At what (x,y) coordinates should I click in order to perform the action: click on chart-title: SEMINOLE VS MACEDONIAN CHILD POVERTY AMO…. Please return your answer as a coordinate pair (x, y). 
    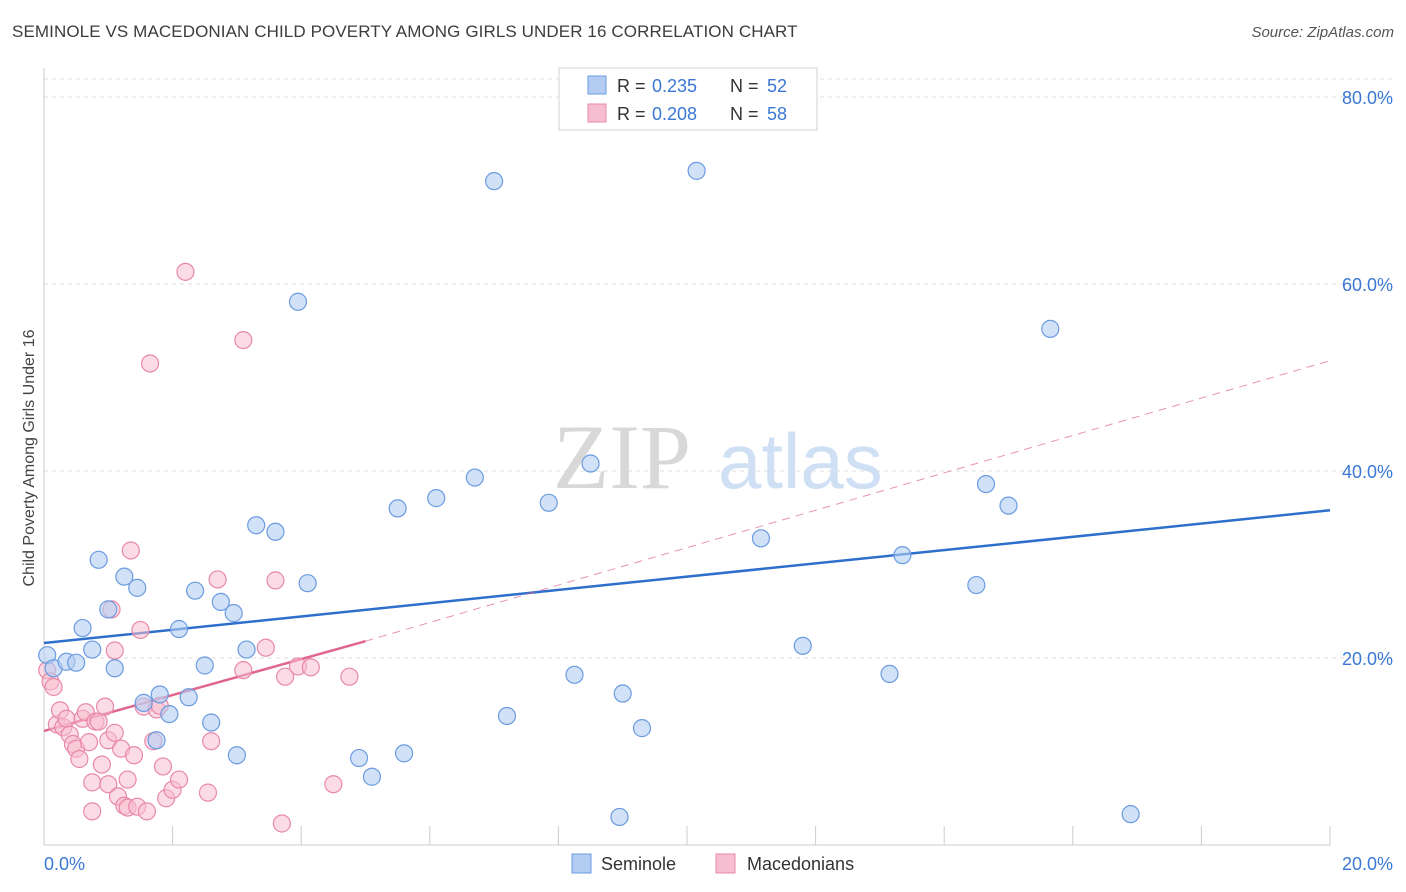
    Looking at the image, I should click on (405, 31).